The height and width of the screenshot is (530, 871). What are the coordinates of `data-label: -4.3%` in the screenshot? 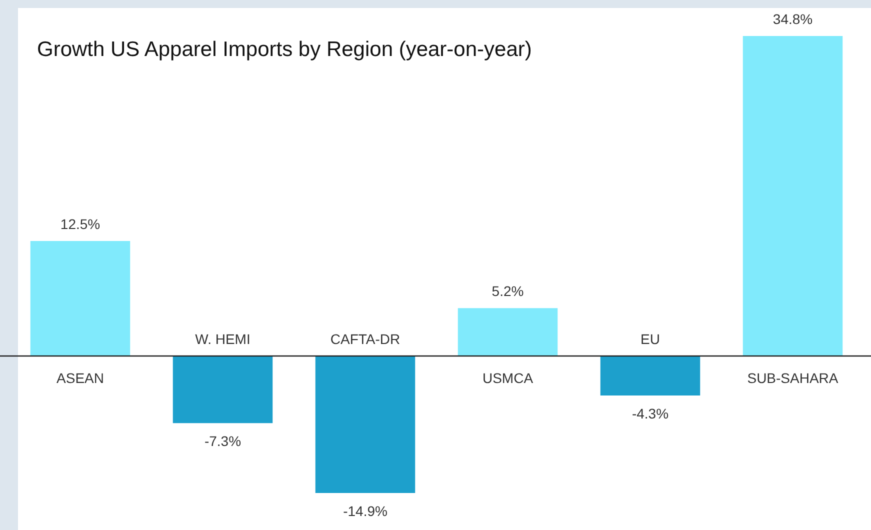 It's located at (650, 413).